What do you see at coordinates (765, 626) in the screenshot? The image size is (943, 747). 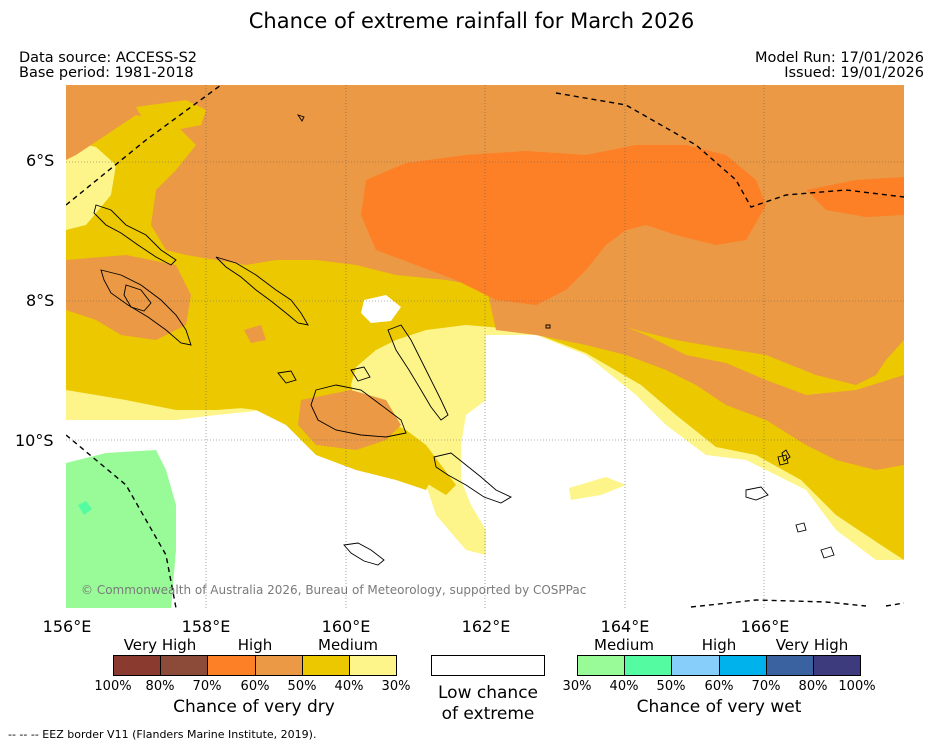 I see `lon-label-166e: 166°E` at bounding box center [765, 626].